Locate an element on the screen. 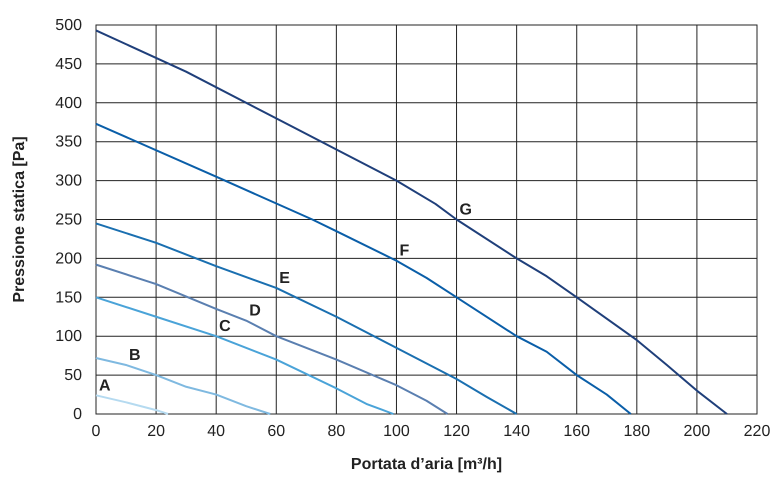 This screenshot has width=770, height=477. y-tick-label: 450 is located at coordinates (68, 64).